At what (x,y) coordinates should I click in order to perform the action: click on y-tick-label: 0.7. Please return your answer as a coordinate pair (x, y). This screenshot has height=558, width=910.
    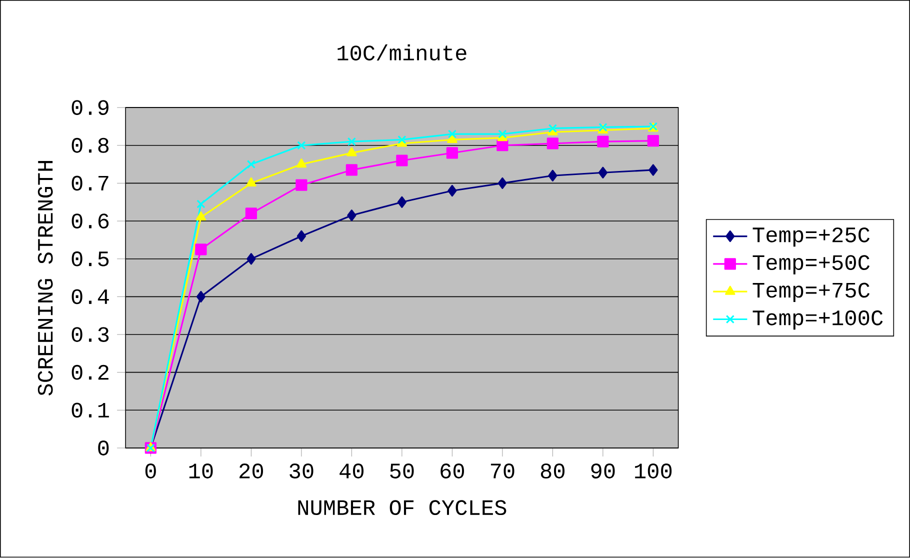
    Looking at the image, I should click on (90, 183).